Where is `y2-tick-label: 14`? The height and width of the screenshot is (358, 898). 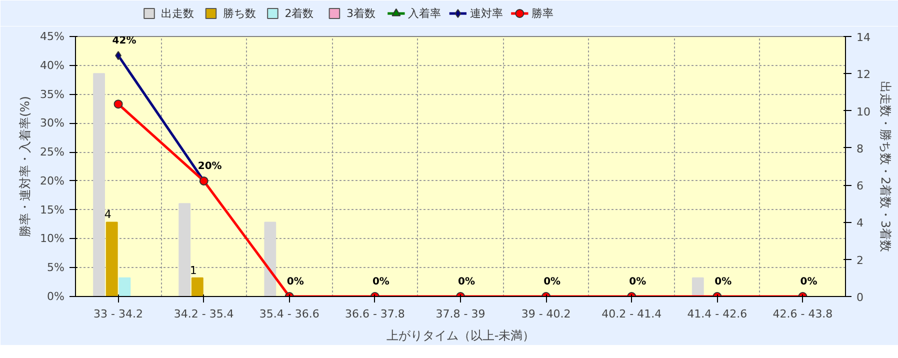
y2-tick-label: 14 is located at coordinates (863, 37).